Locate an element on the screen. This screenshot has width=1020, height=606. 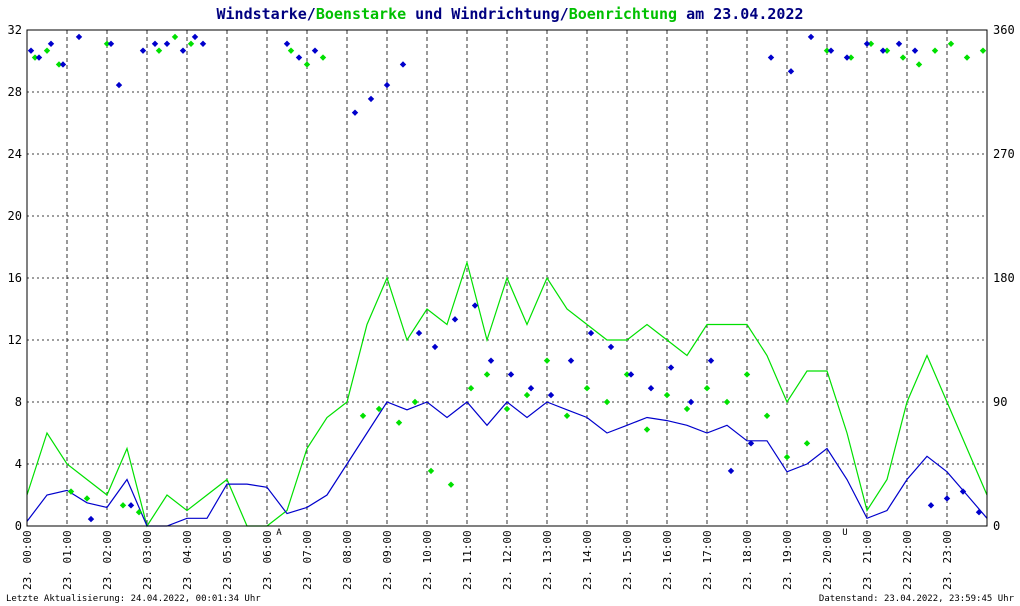
y-axis-left: 0 4 8 12 16 20 24 28 32 is located at coordinates (15, 278).